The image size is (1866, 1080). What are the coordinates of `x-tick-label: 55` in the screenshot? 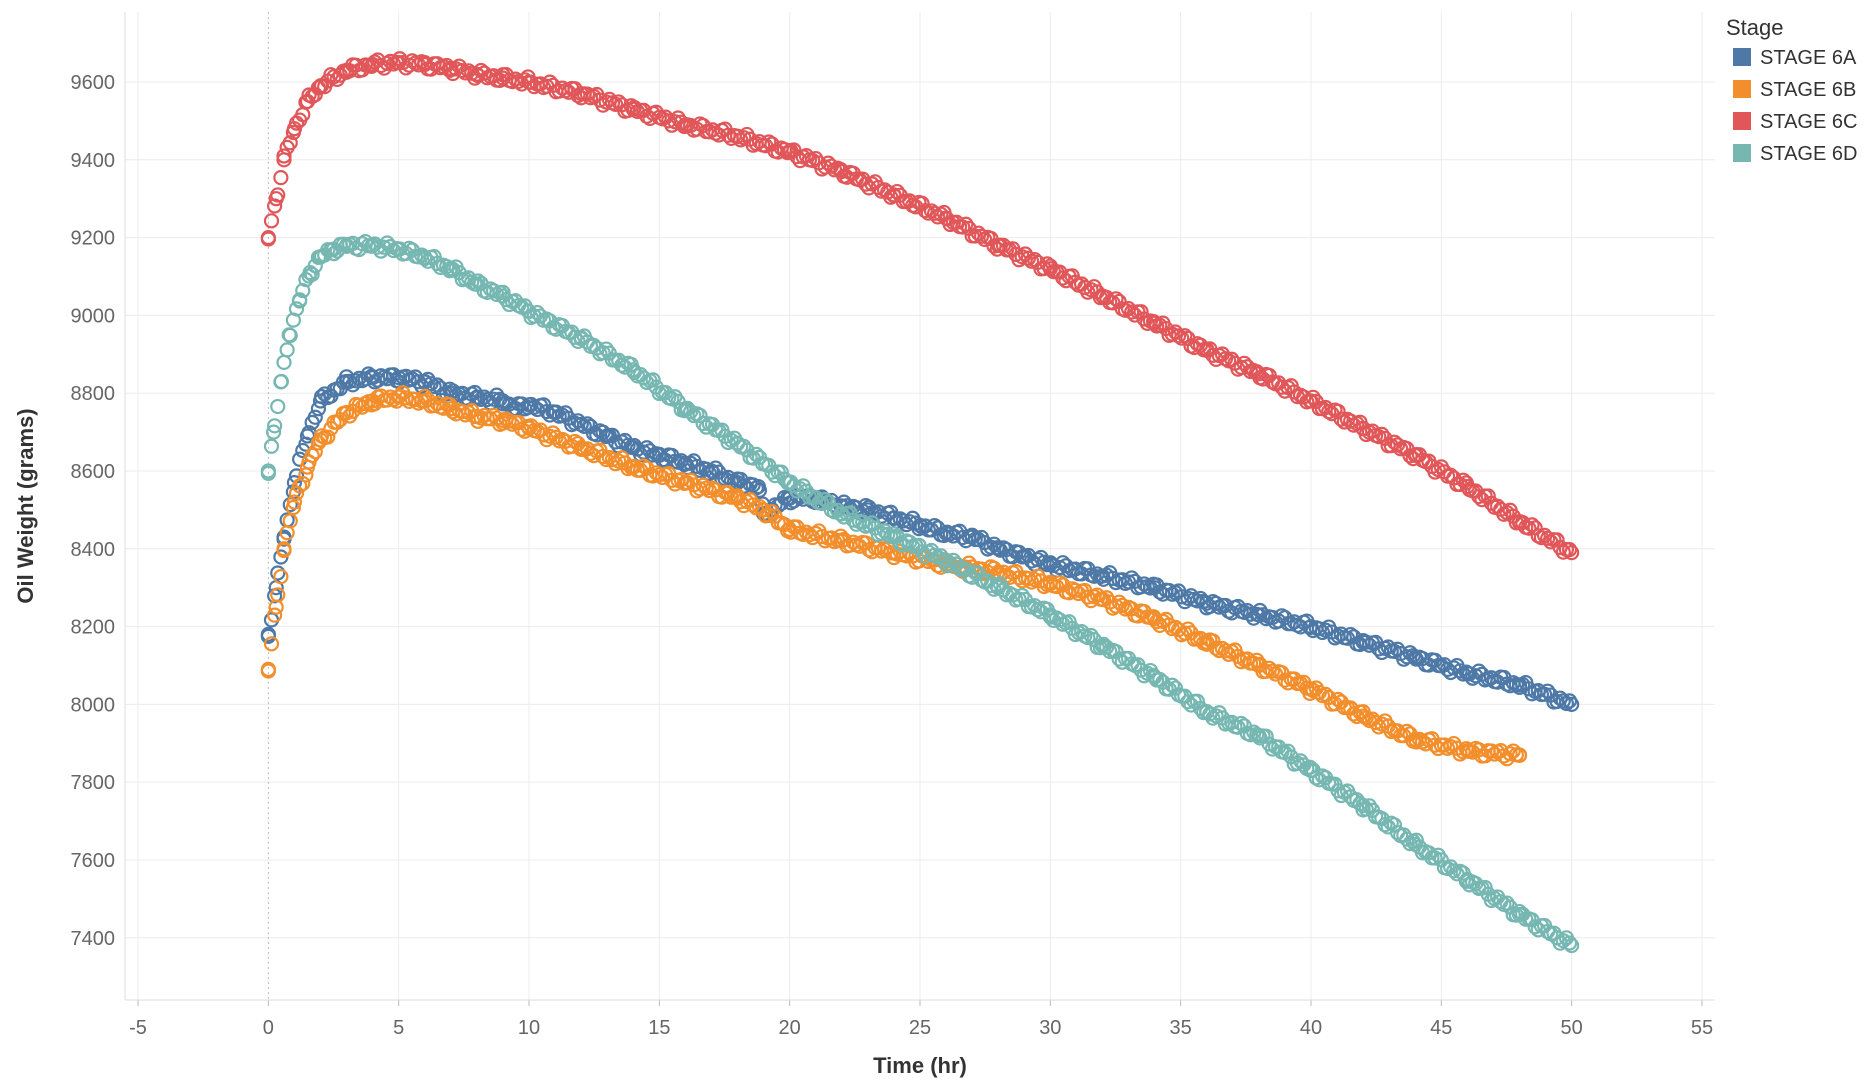 It's located at (1702, 1028).